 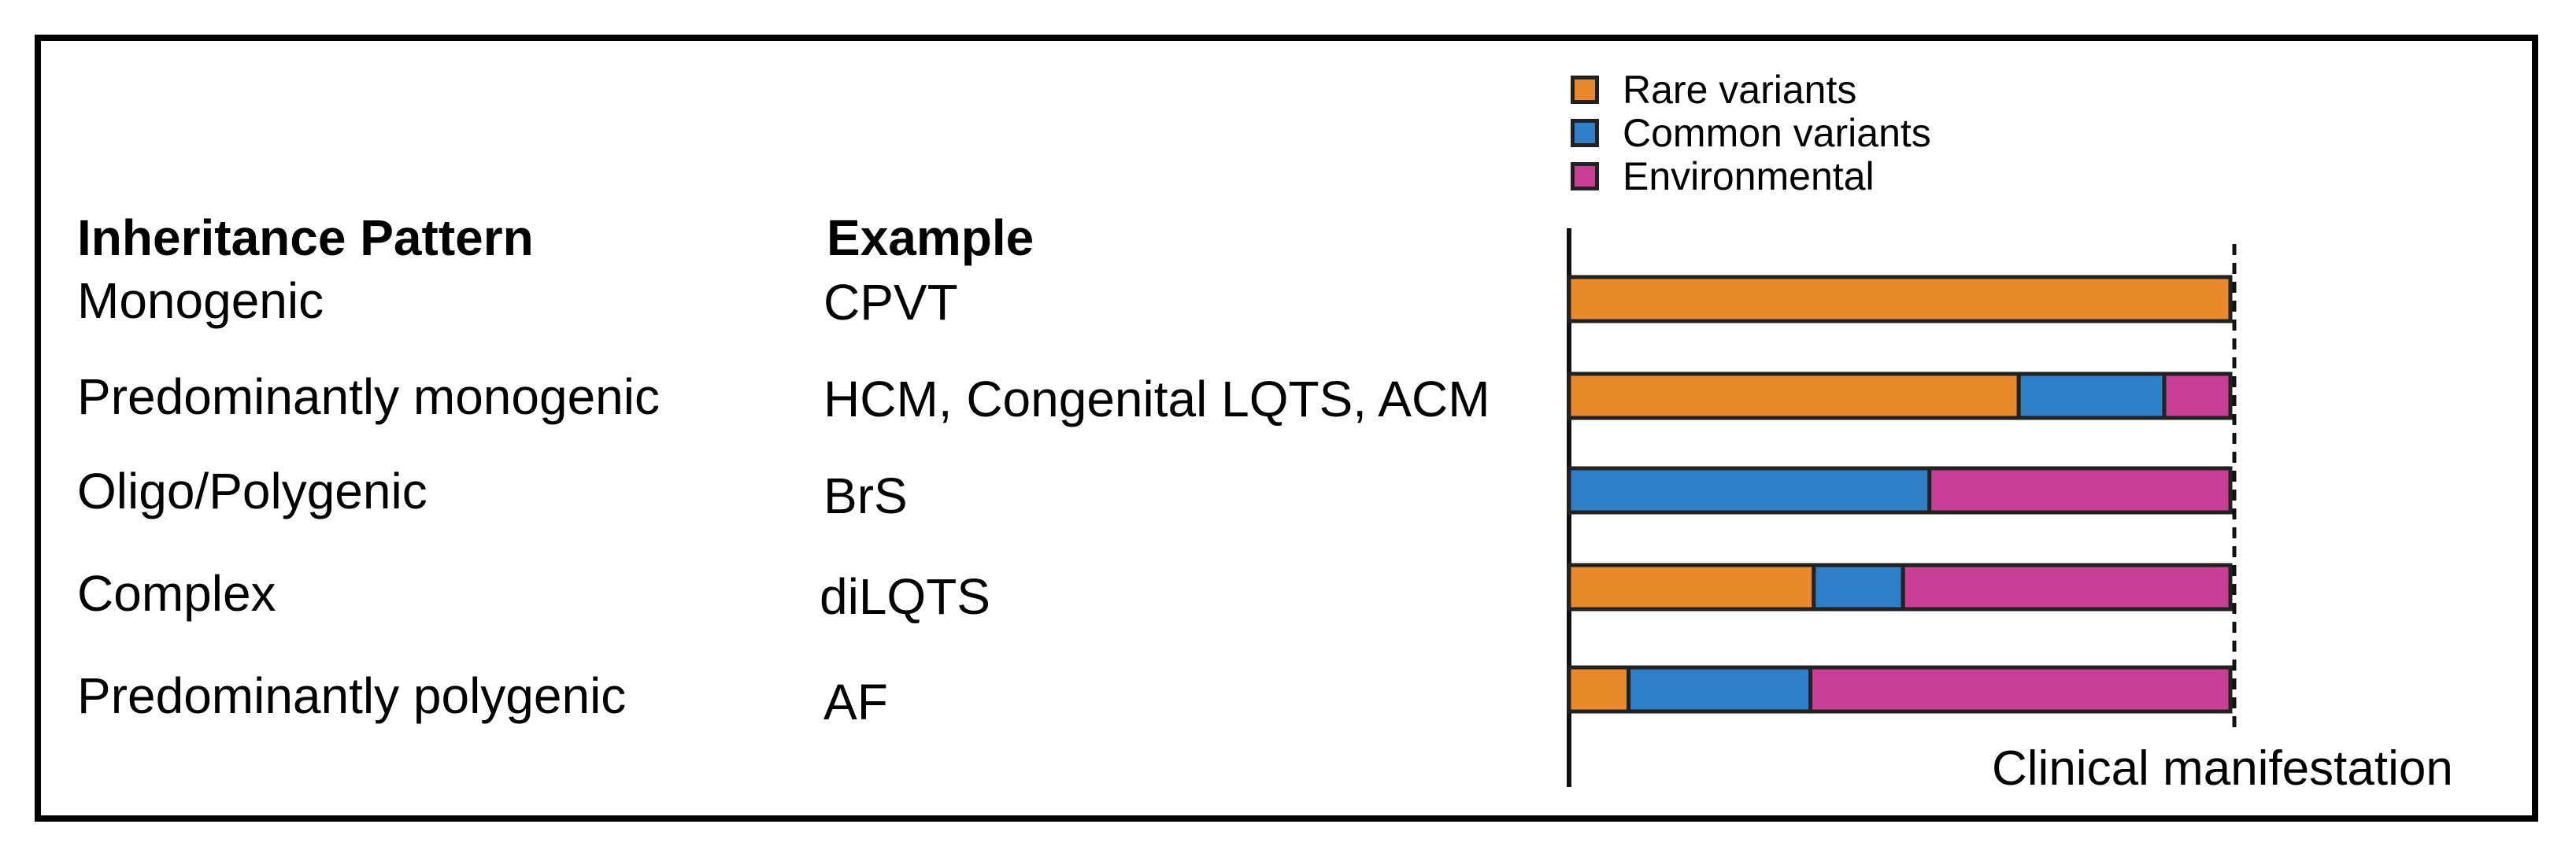 I want to click on legend-common: Common variants, so click(x=1751, y=133).